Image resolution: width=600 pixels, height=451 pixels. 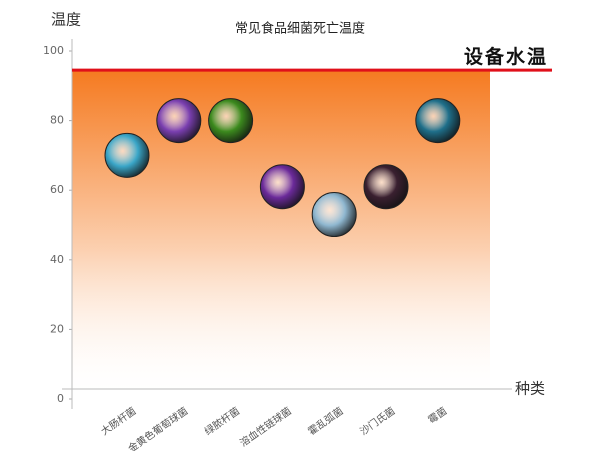 What do you see at coordinates (57, 120) in the screenshot?
I see `y-tick-label: 80` at bounding box center [57, 120].